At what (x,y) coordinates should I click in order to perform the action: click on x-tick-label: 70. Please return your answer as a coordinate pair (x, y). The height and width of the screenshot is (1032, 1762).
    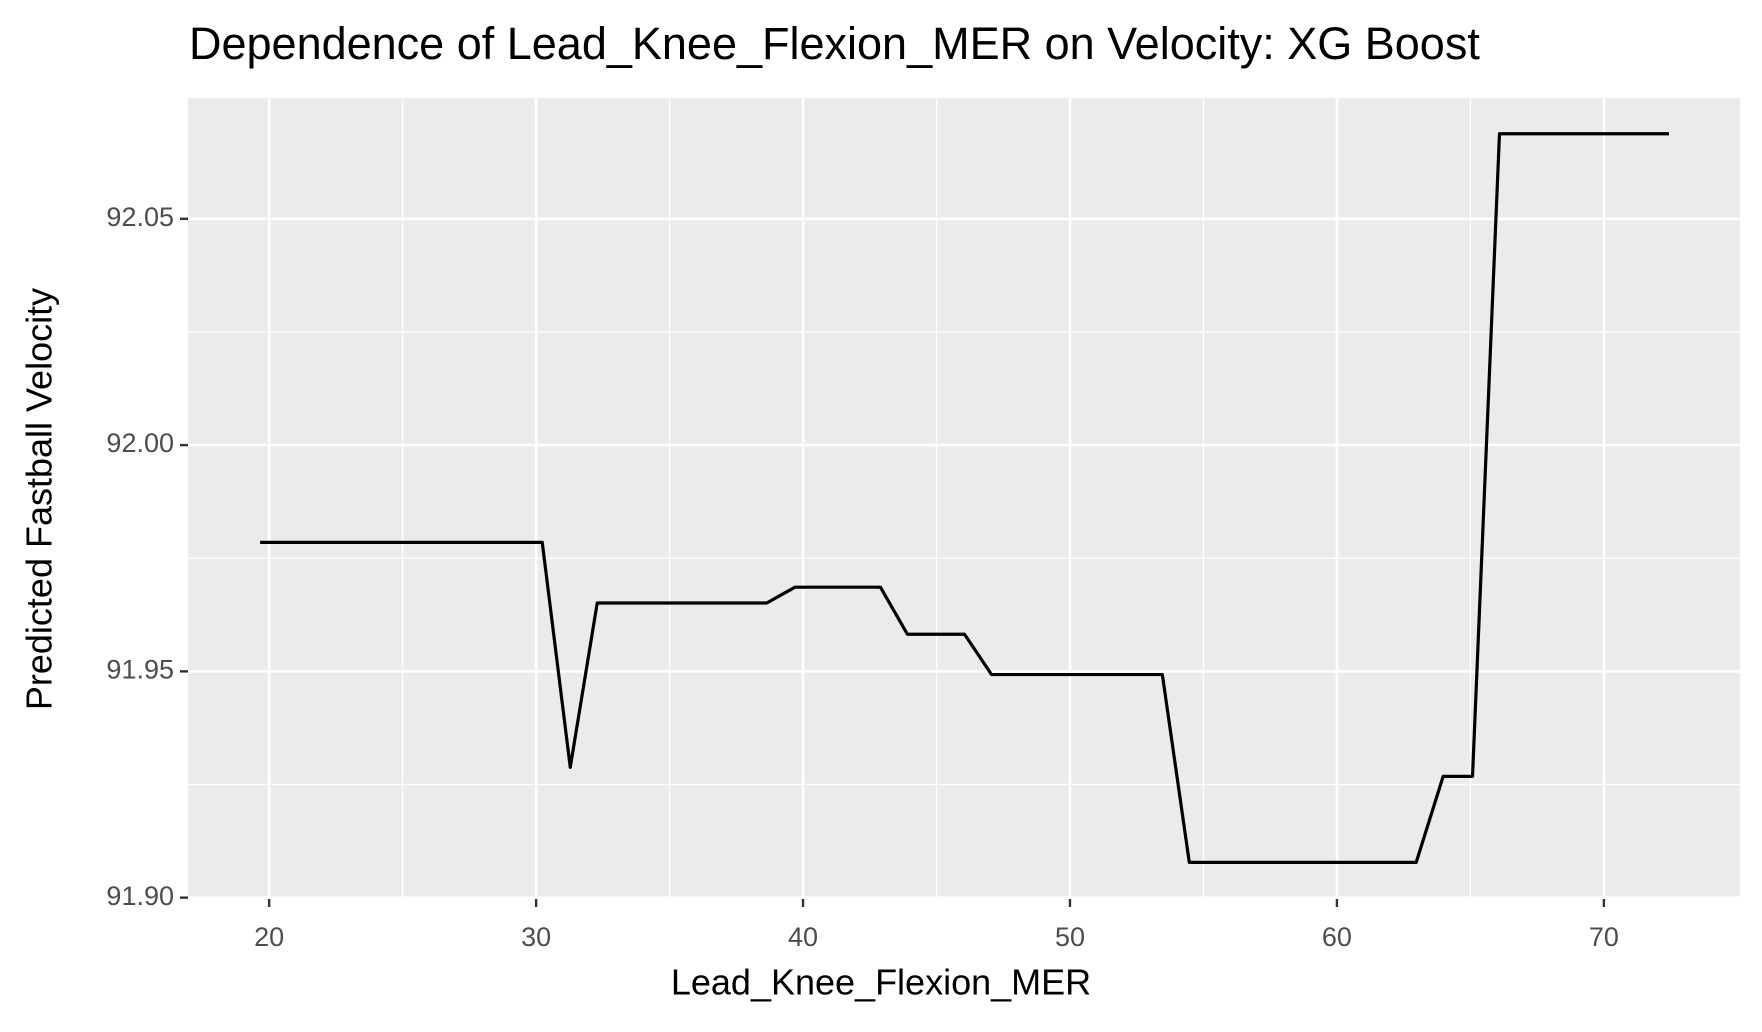
    Looking at the image, I should click on (1604, 937).